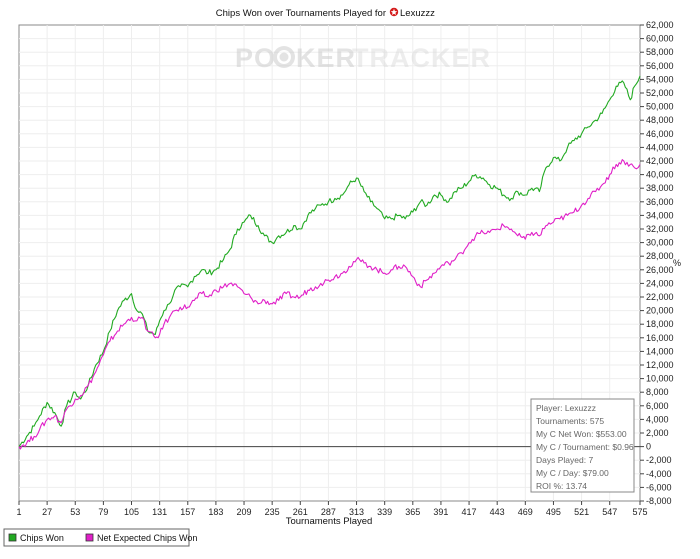  I want to click on y-tick-label: 26,000, so click(660, 270).